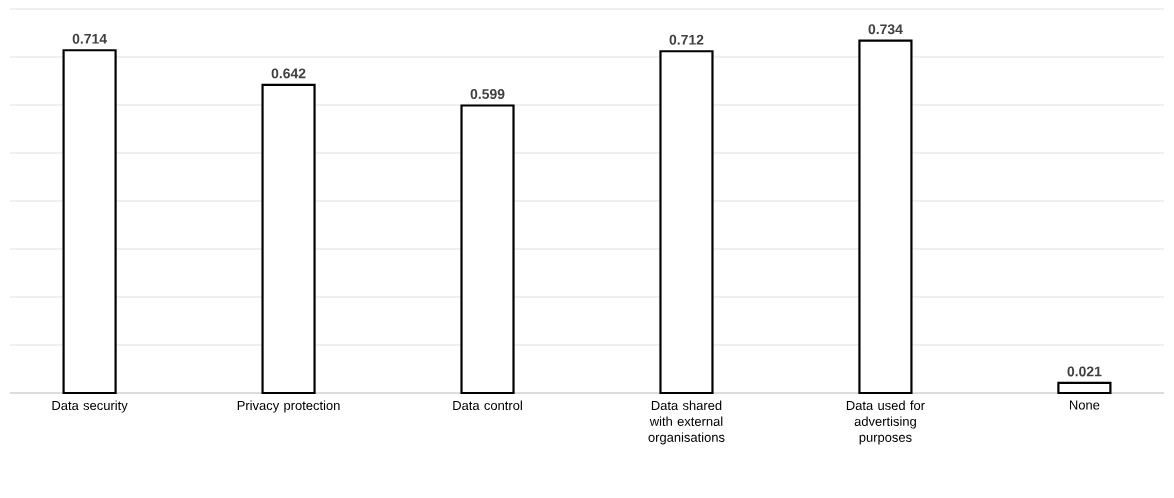  What do you see at coordinates (1084, 405) in the screenshot?
I see `x-tick-label: None` at bounding box center [1084, 405].